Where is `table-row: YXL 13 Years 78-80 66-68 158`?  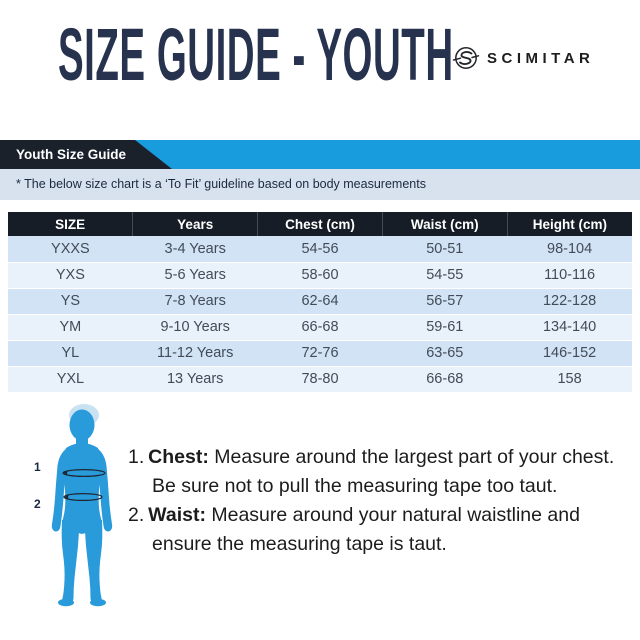
table-row: YXL 13 Years 78-80 66-68 158 is located at coordinates (320, 379).